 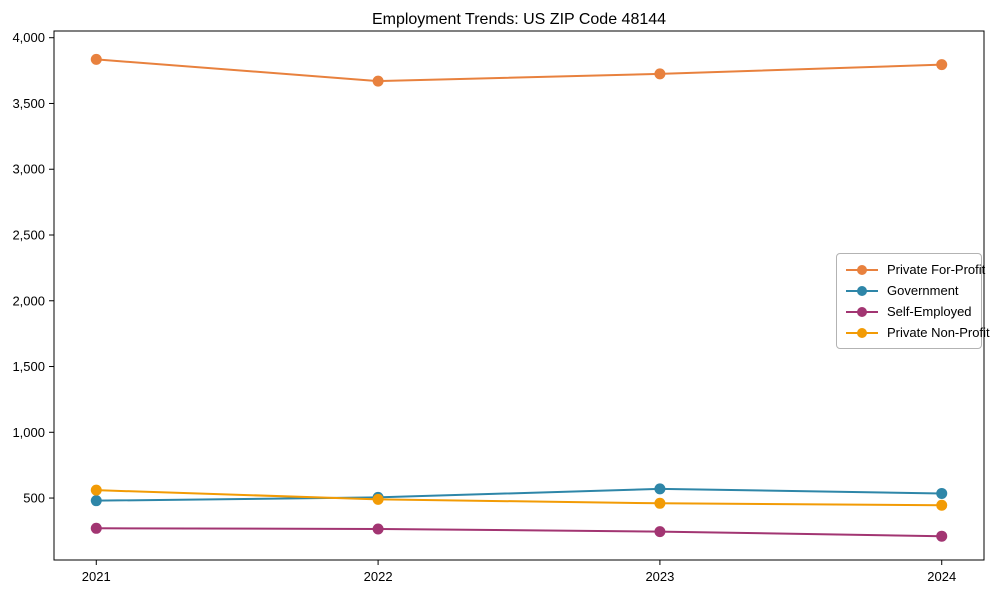 What do you see at coordinates (929, 311) in the screenshot?
I see `legend-label-self-employed: Self-Employed` at bounding box center [929, 311].